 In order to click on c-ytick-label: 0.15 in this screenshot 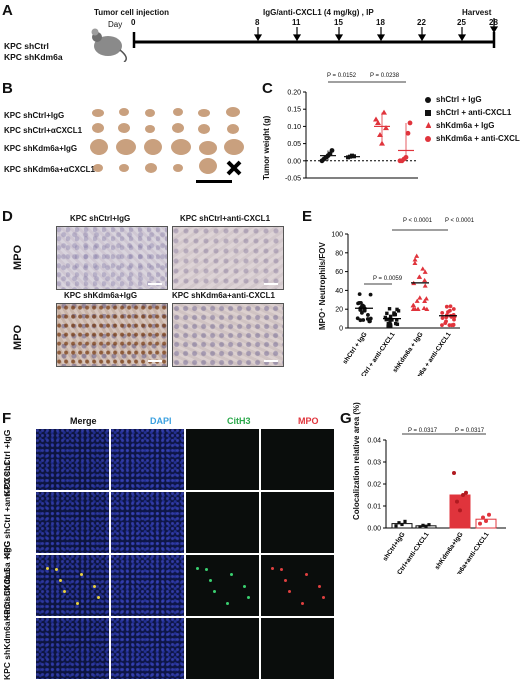, I will do `click(294, 110)`.